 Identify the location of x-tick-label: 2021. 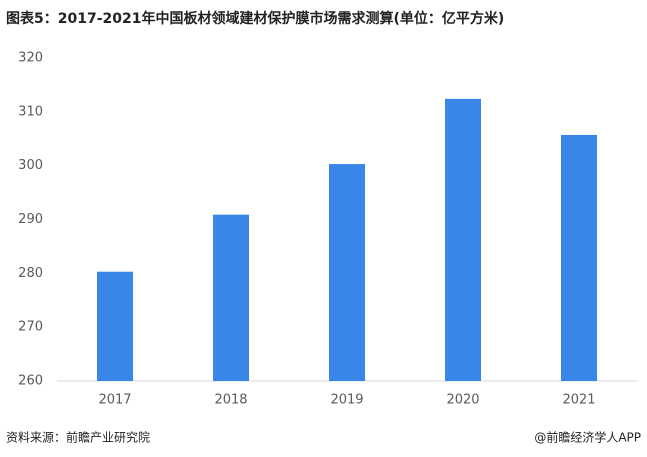
(578, 400).